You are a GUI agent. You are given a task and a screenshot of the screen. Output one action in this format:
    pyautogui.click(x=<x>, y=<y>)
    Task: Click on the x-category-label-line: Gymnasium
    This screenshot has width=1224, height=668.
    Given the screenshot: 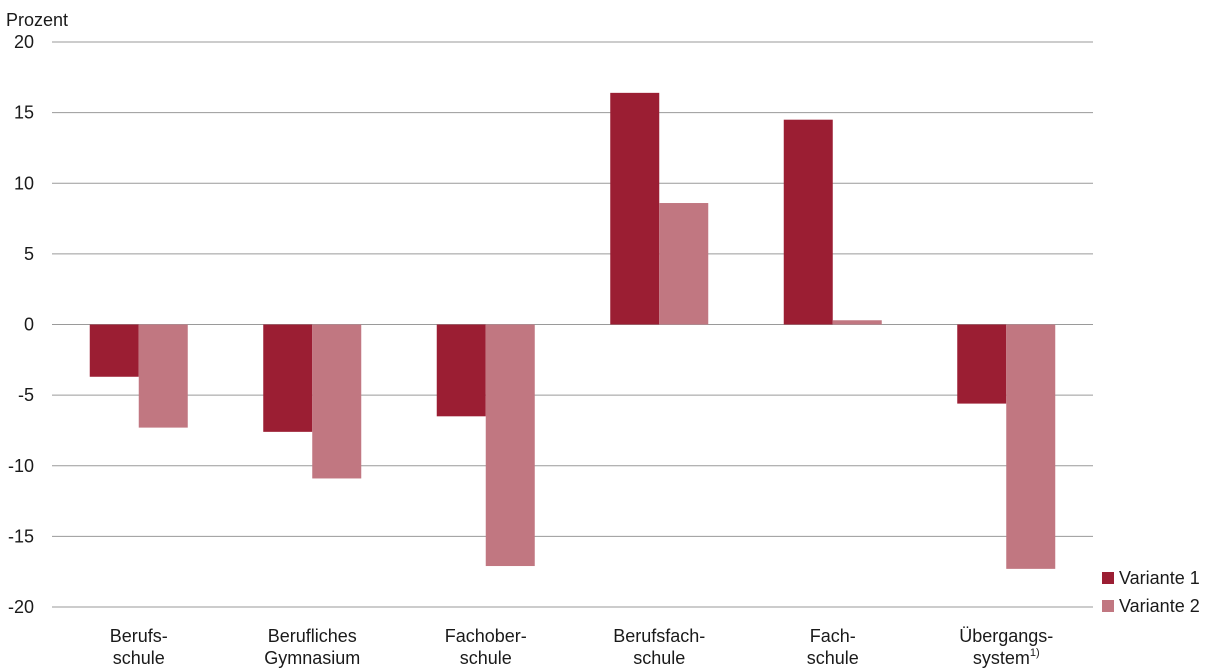 What is the action you would take?
    pyautogui.click(x=312, y=658)
    